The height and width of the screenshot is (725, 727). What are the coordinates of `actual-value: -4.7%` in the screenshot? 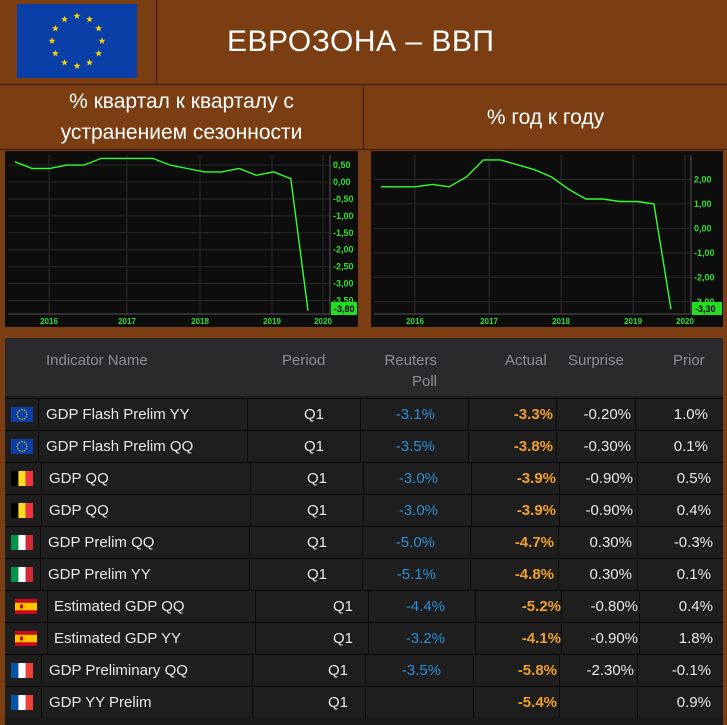 It's located at (534, 542).